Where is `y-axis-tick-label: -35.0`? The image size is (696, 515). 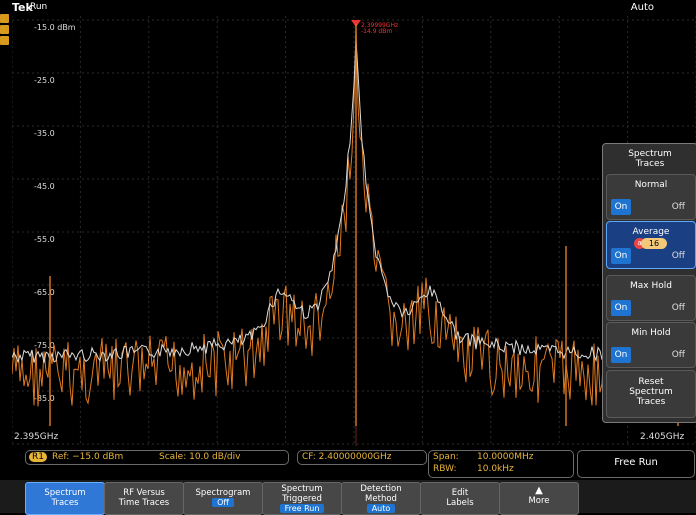
y-axis-tick-label: -35.0 is located at coordinates (44, 133).